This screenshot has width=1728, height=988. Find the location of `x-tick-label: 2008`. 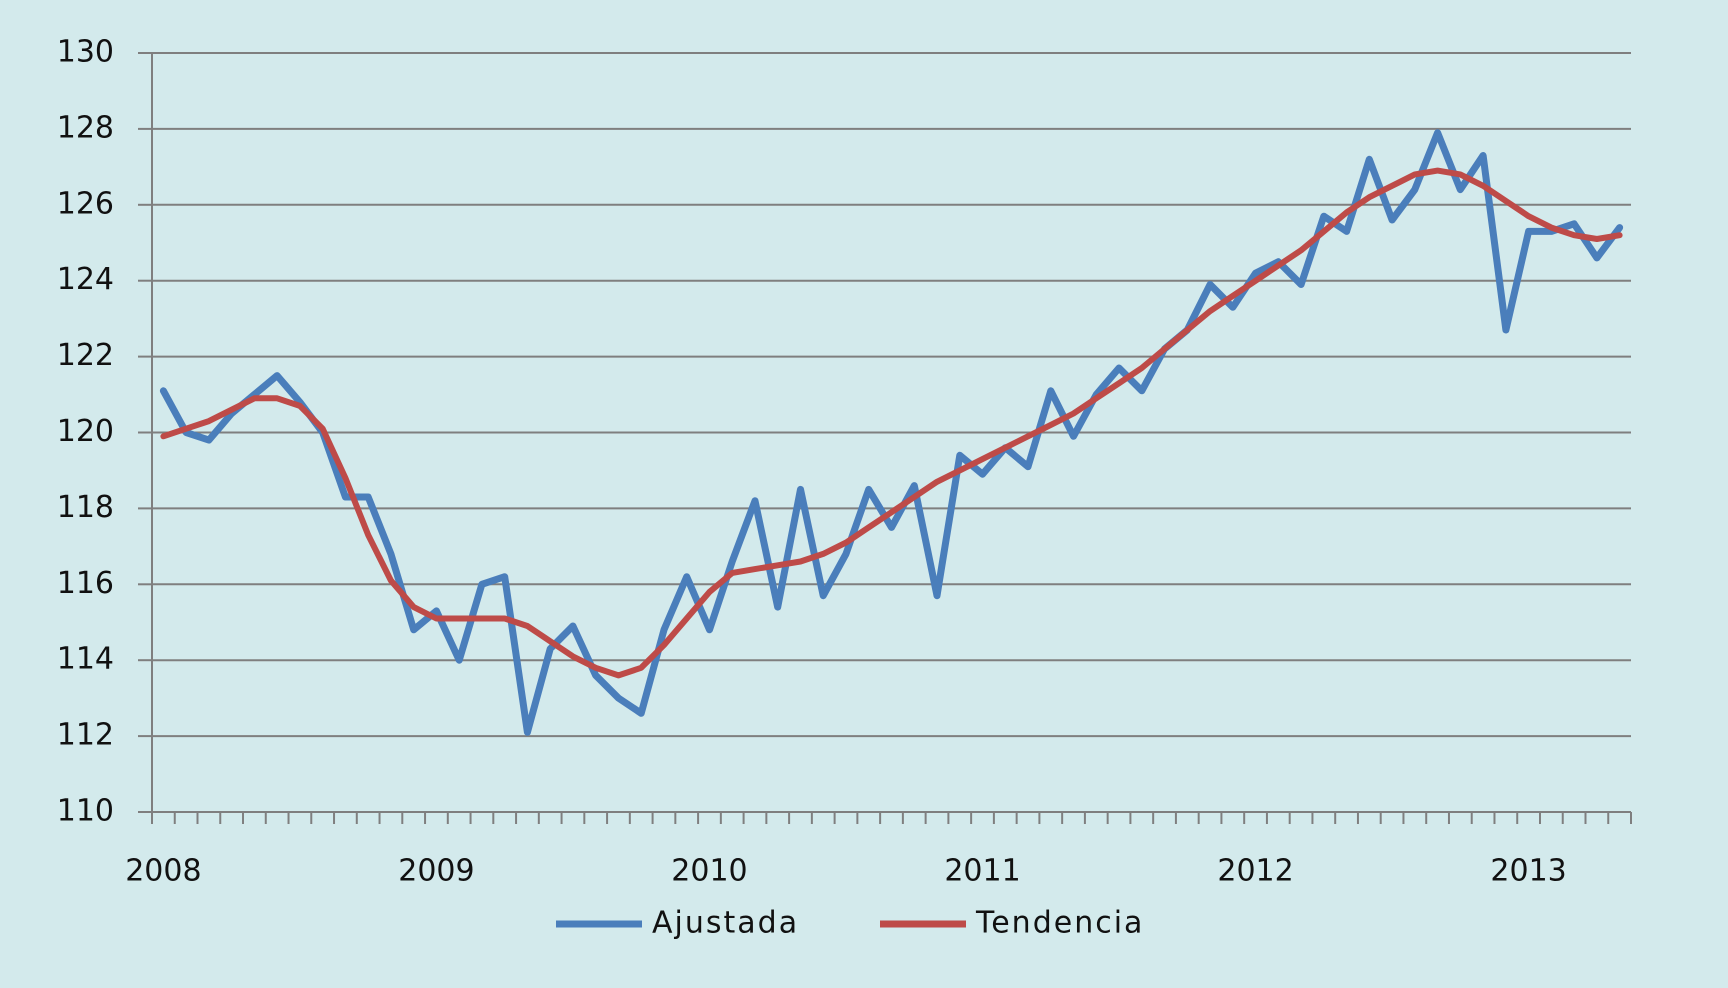

x-tick-label: 2008 is located at coordinates (163, 871).